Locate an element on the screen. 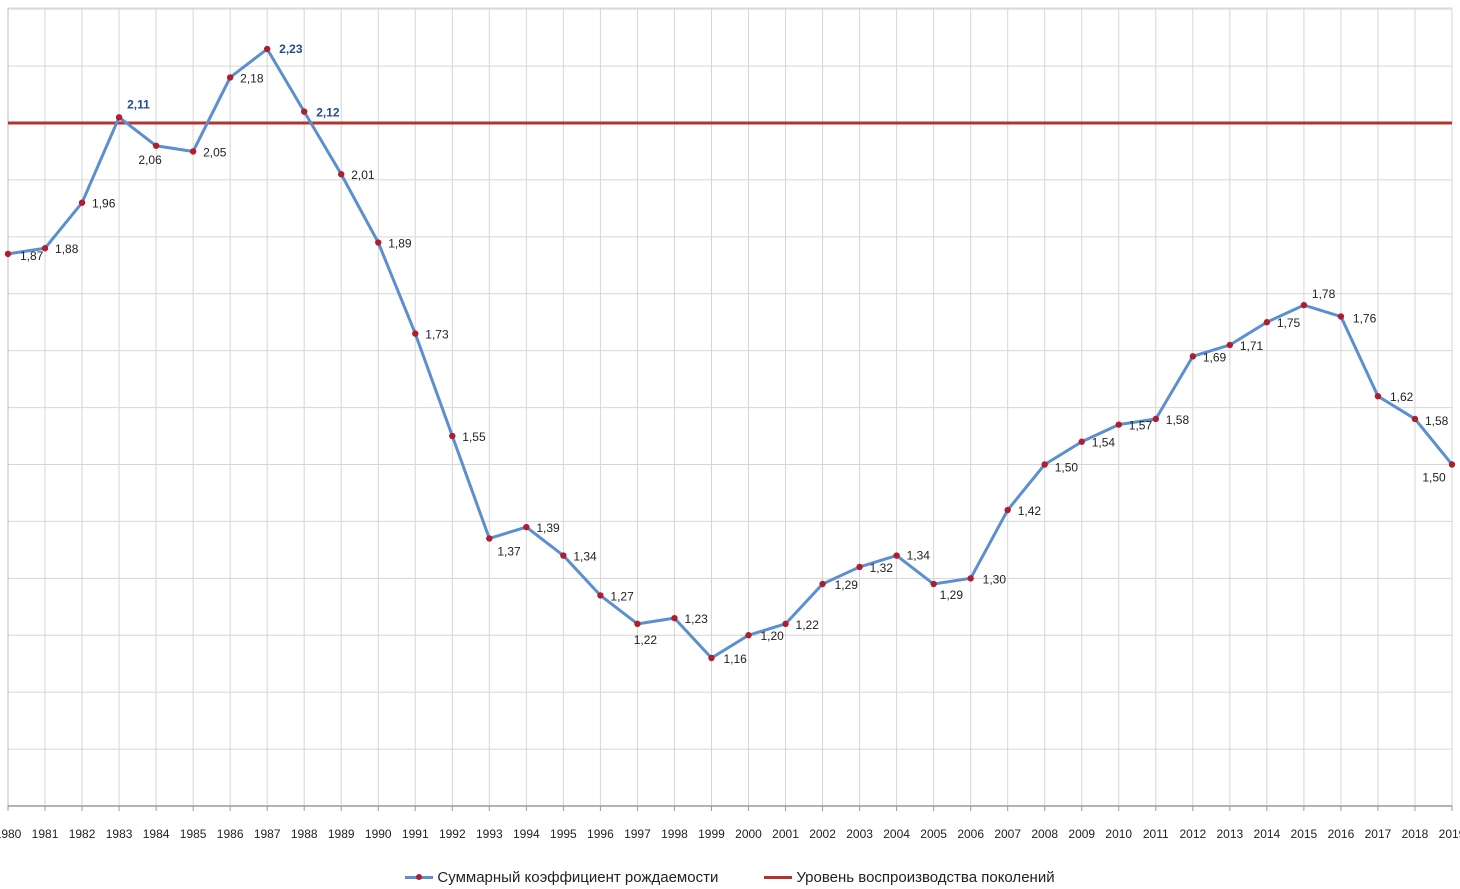 This screenshot has width=1460, height=889. data-point-2002 is located at coordinates (822, 584).